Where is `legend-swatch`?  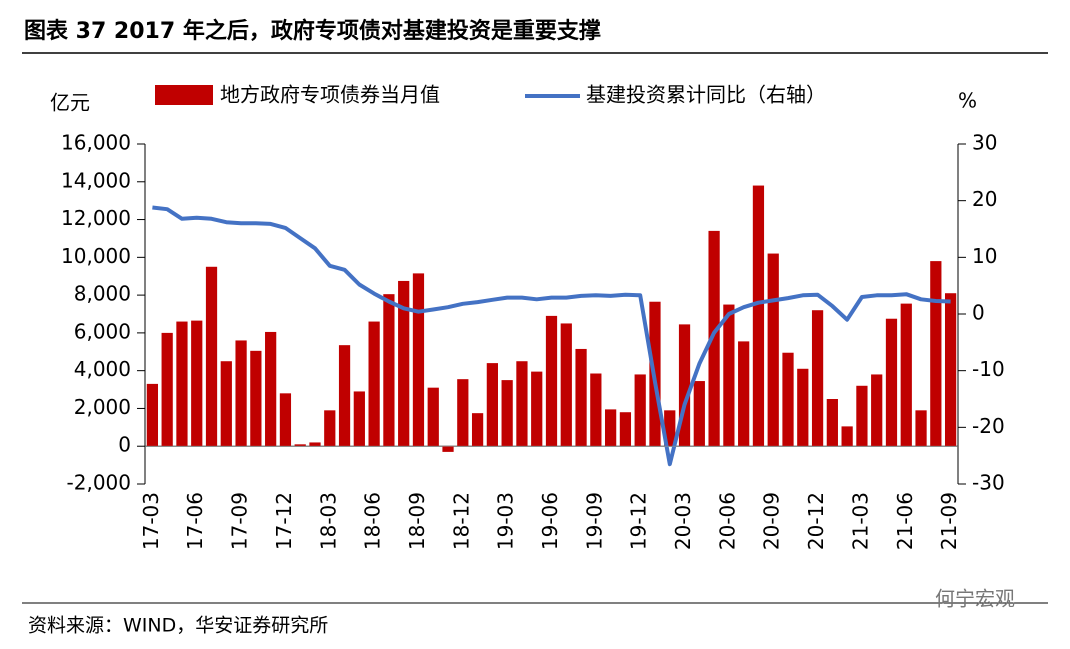
legend-swatch is located at coordinates (184, 95).